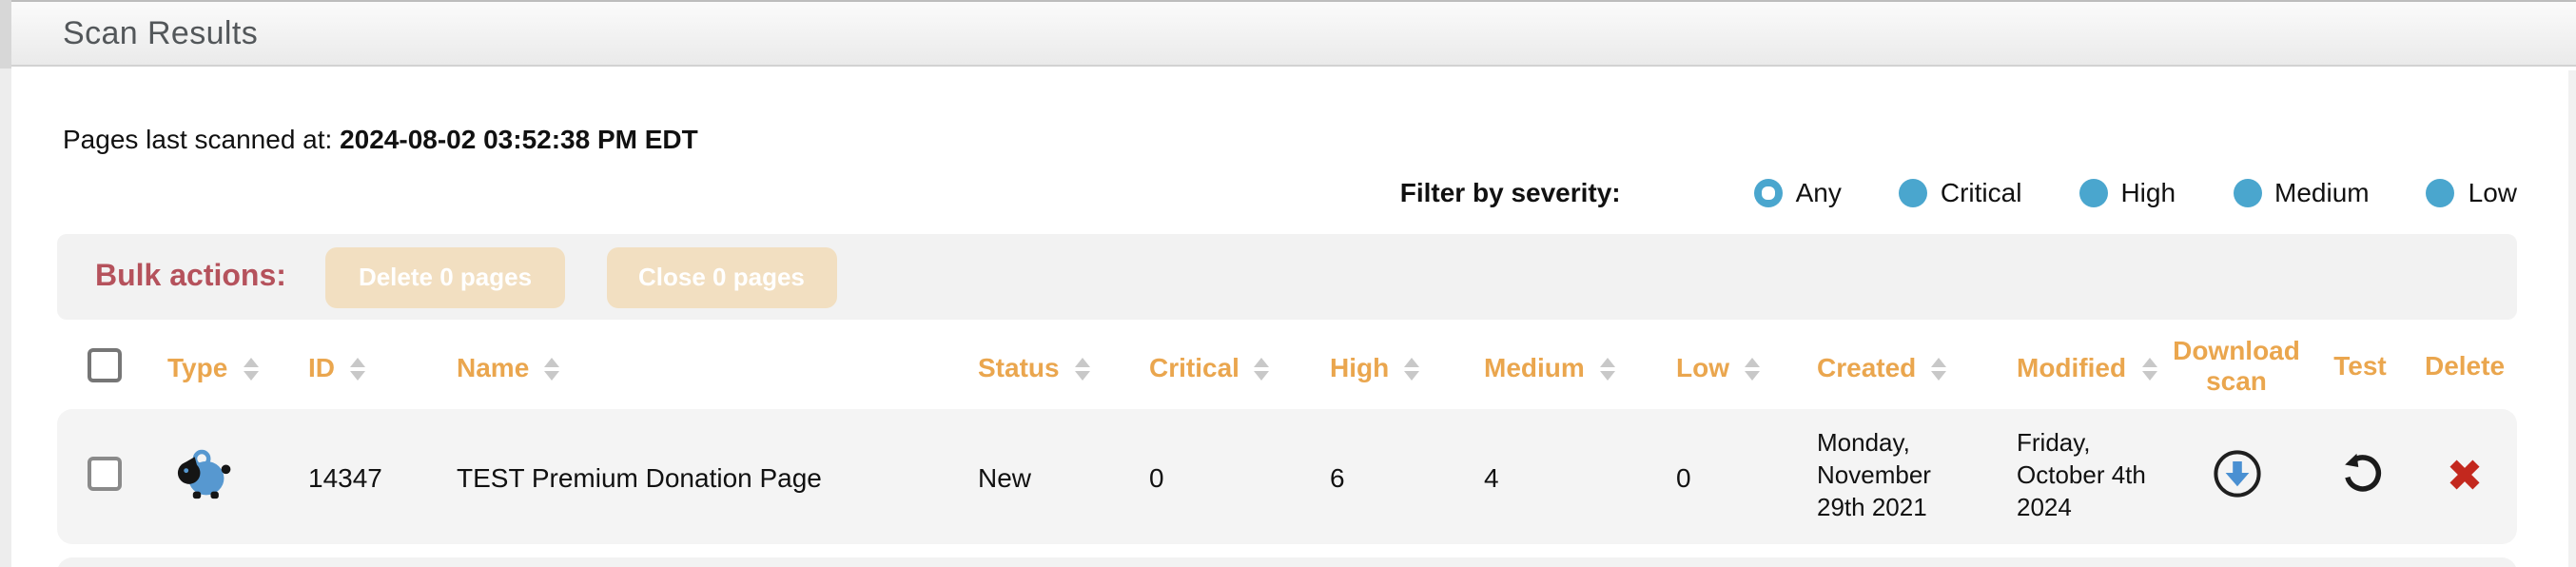 The image size is (2576, 567). Describe the element at coordinates (2493, 192) in the screenshot. I see `severity-option-label: Low` at that location.